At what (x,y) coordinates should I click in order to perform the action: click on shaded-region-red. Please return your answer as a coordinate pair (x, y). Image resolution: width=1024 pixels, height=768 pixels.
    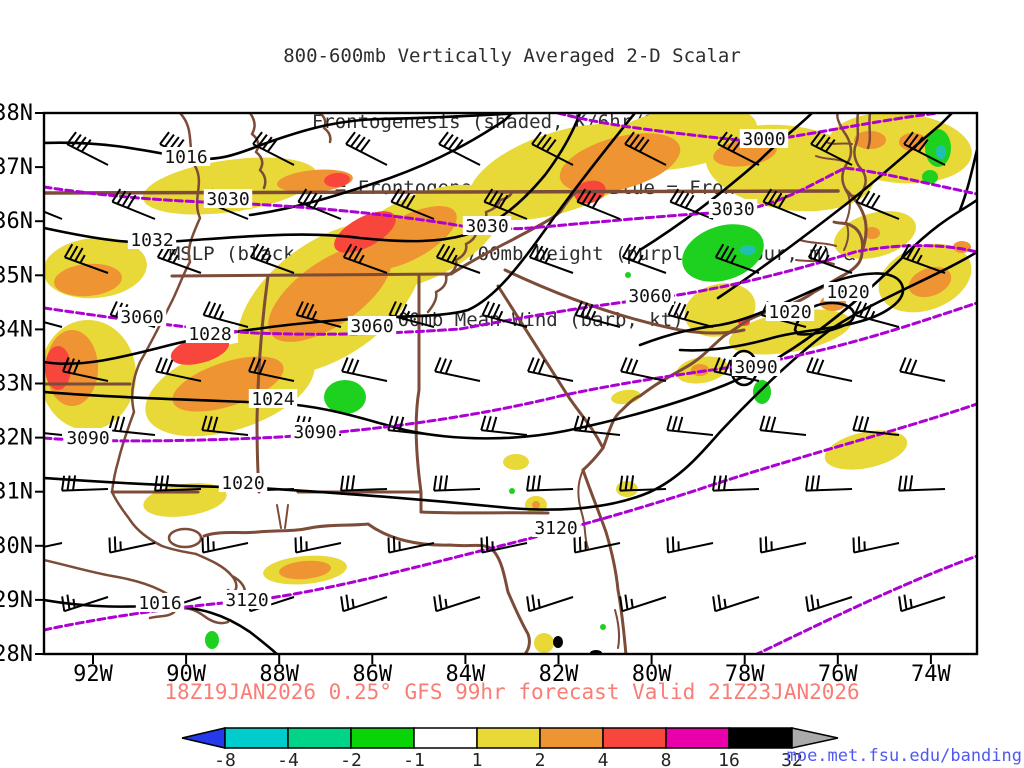
    Looking at the image, I should click on (337, 180).